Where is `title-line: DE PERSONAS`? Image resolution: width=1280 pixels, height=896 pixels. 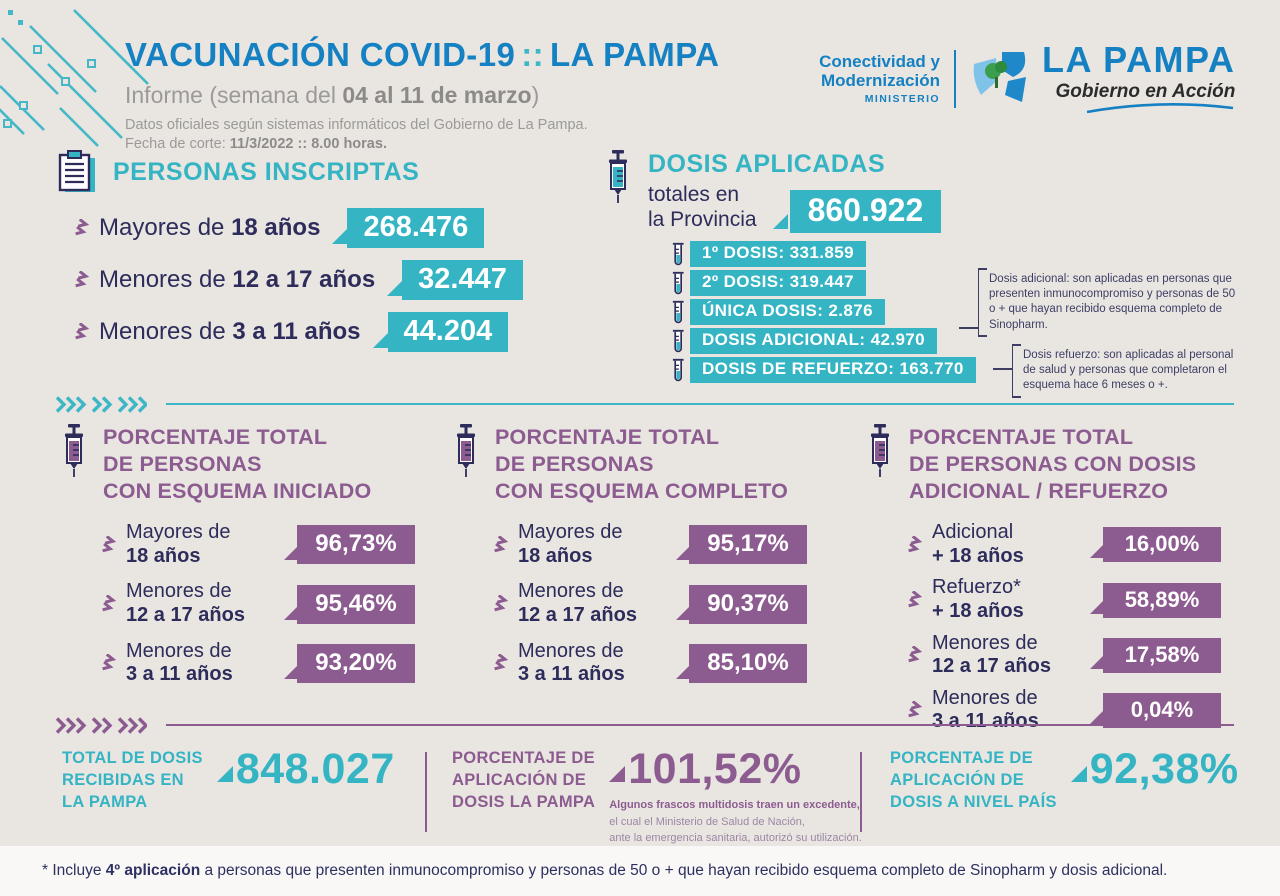 title-line: DE PERSONAS is located at coordinates (182, 464).